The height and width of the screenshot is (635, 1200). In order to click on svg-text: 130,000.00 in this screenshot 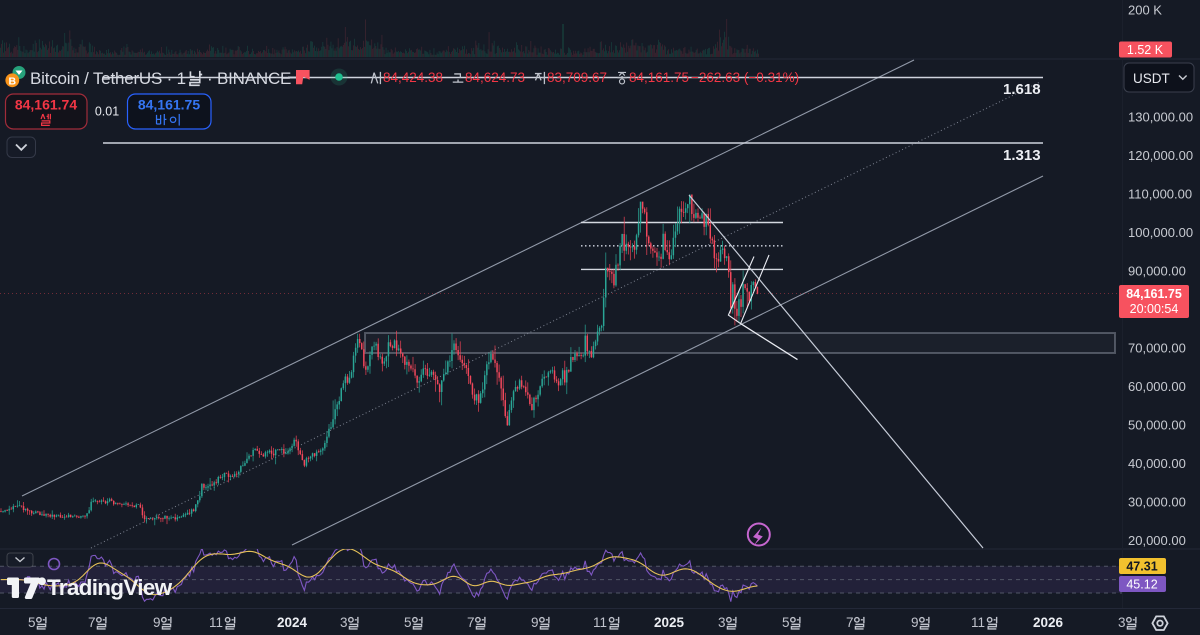, I will do `click(1160, 117)`.